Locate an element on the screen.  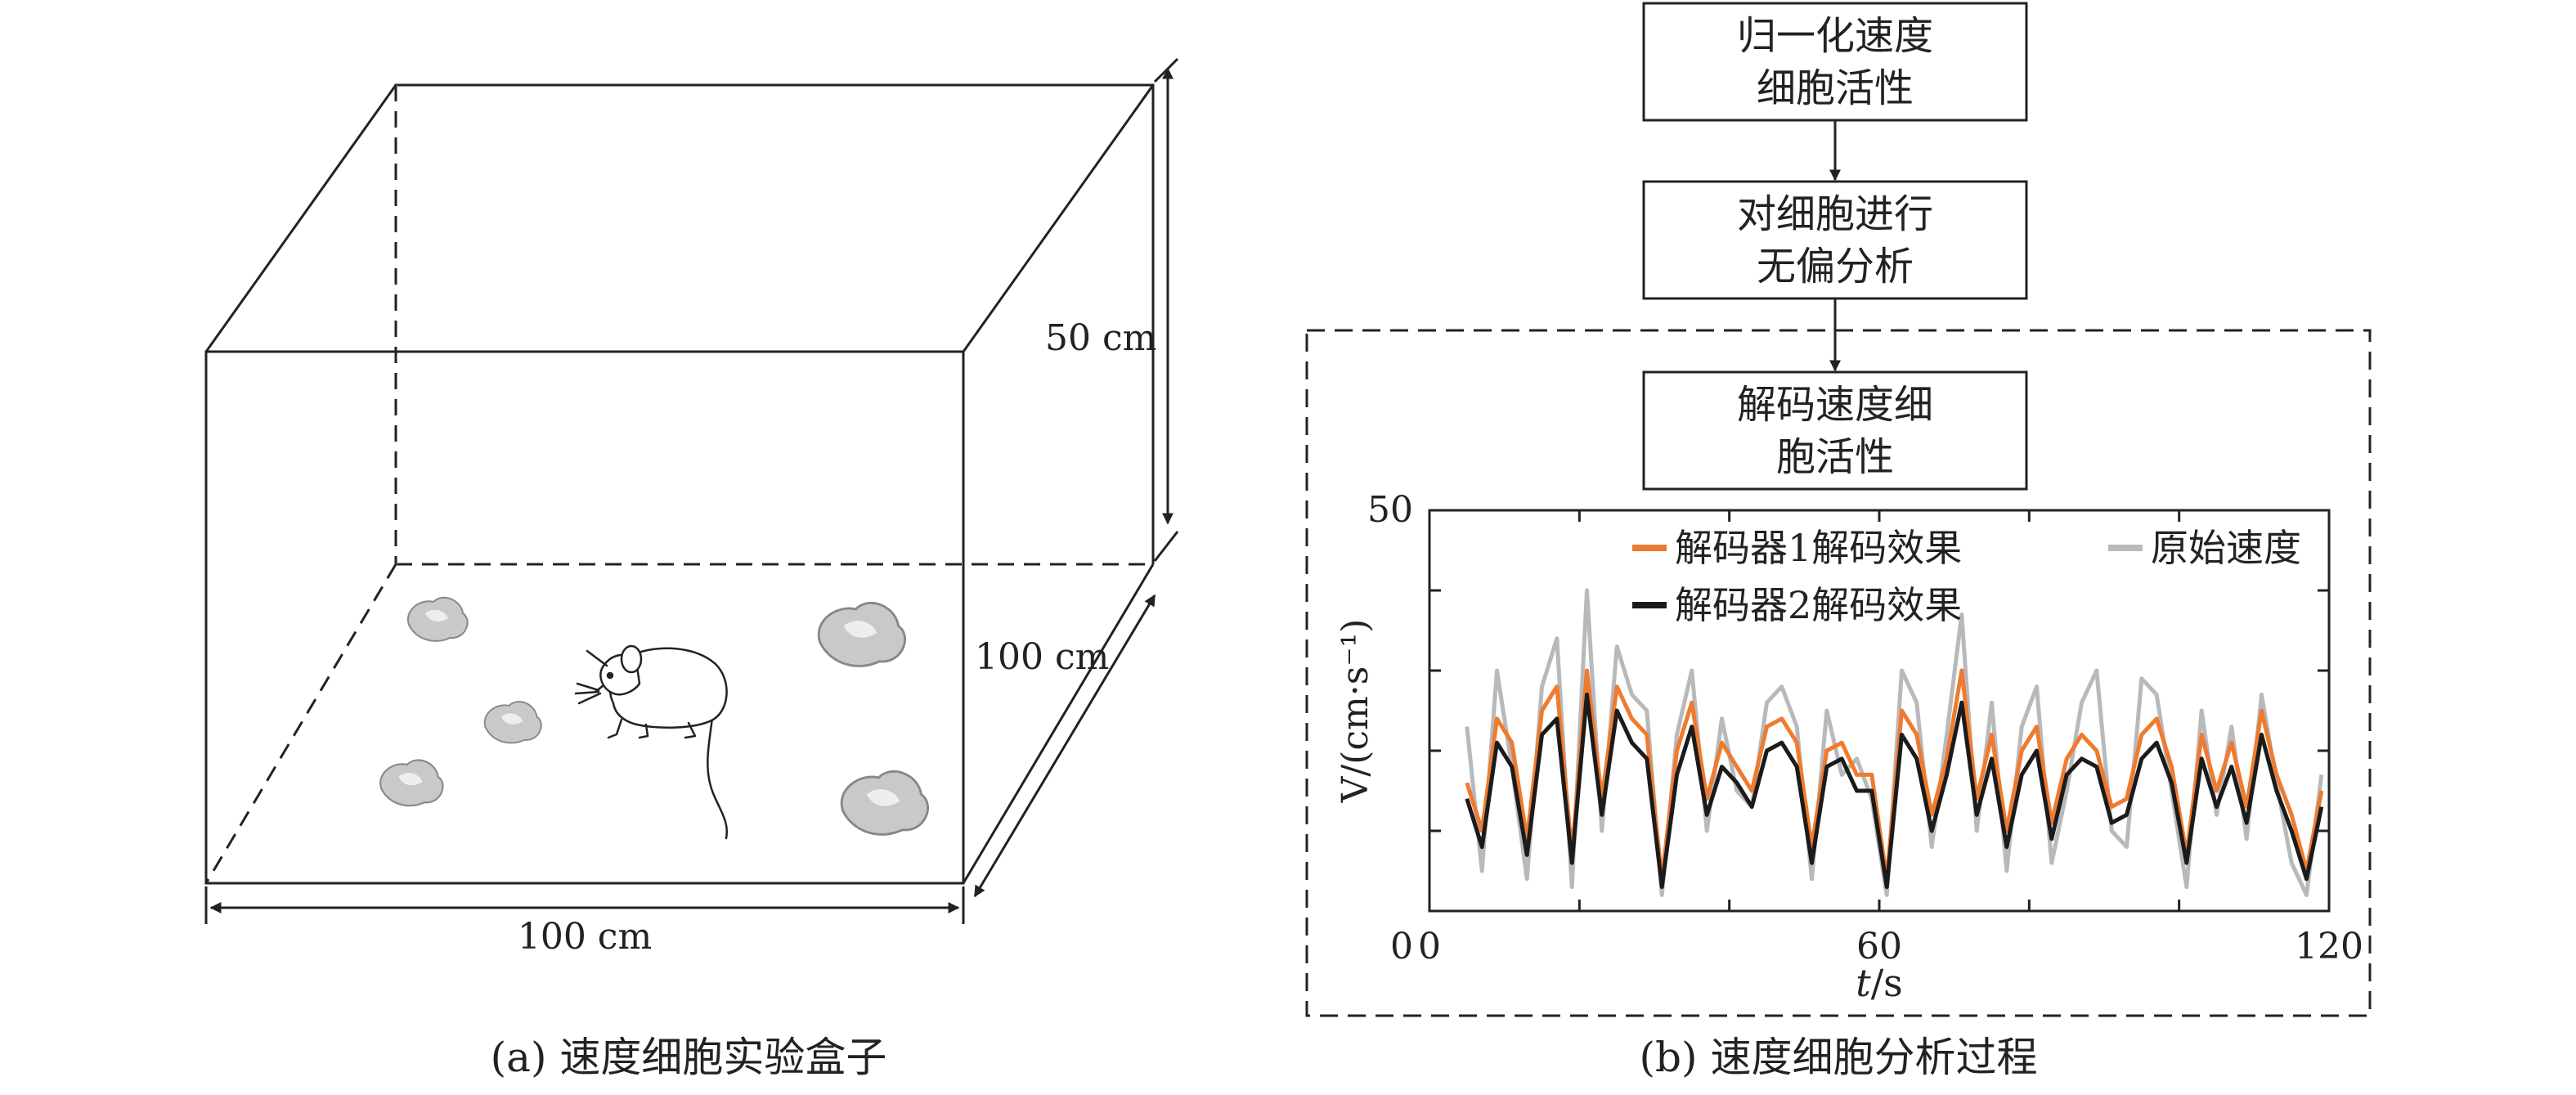
y-tick-label: 50 is located at coordinates (1390, 510).